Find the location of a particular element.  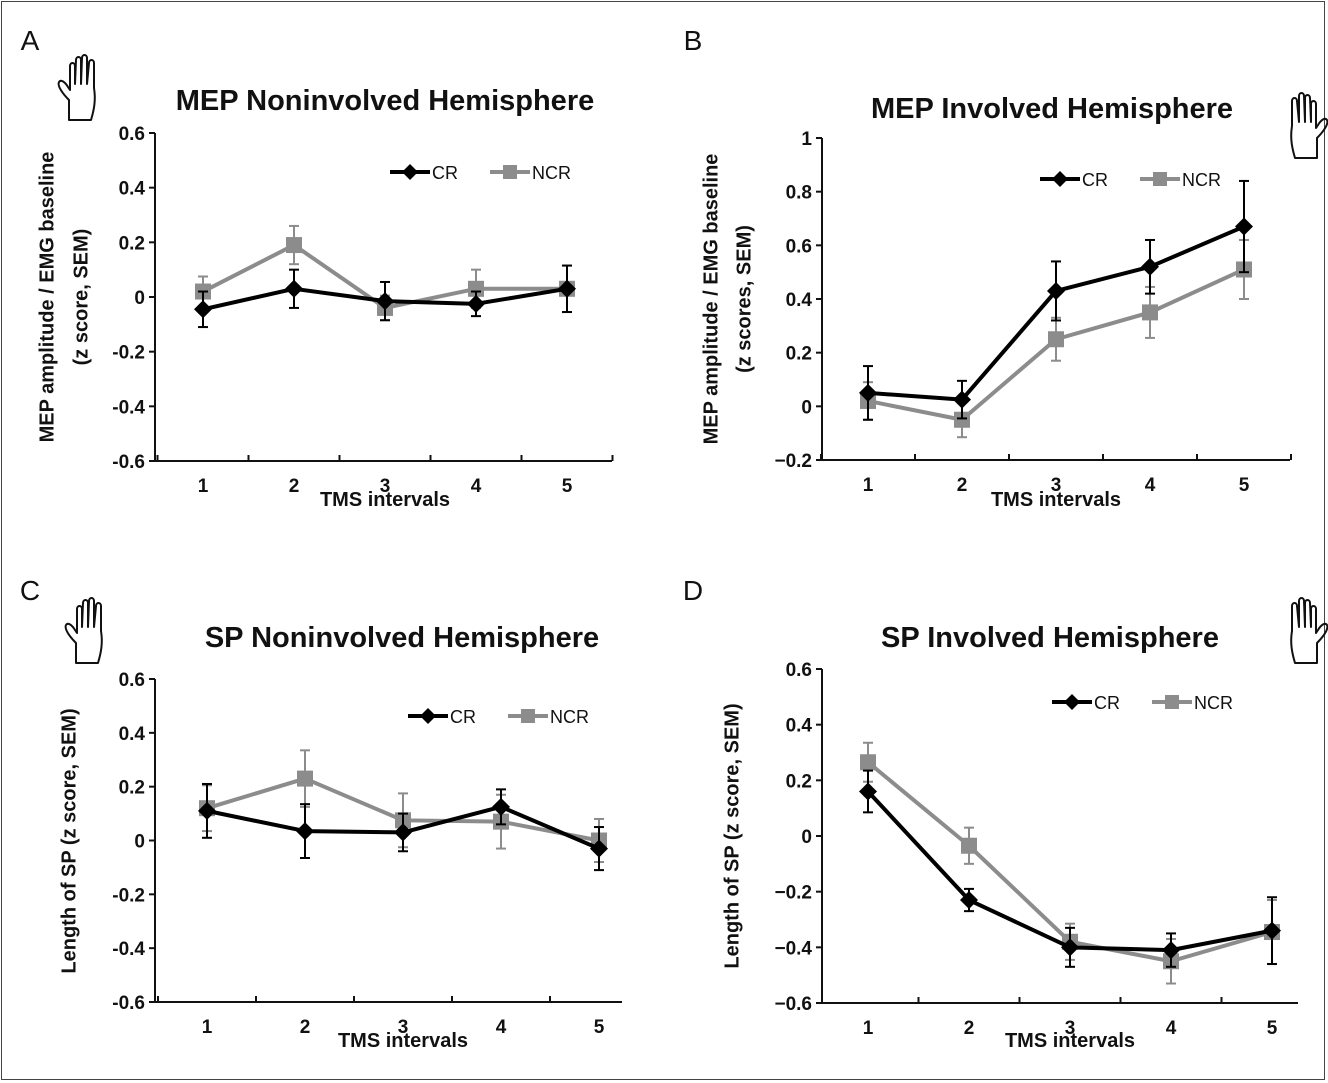

y-axis-label: MEP amplitude / EMG baseline is located at coordinates (47, 297).